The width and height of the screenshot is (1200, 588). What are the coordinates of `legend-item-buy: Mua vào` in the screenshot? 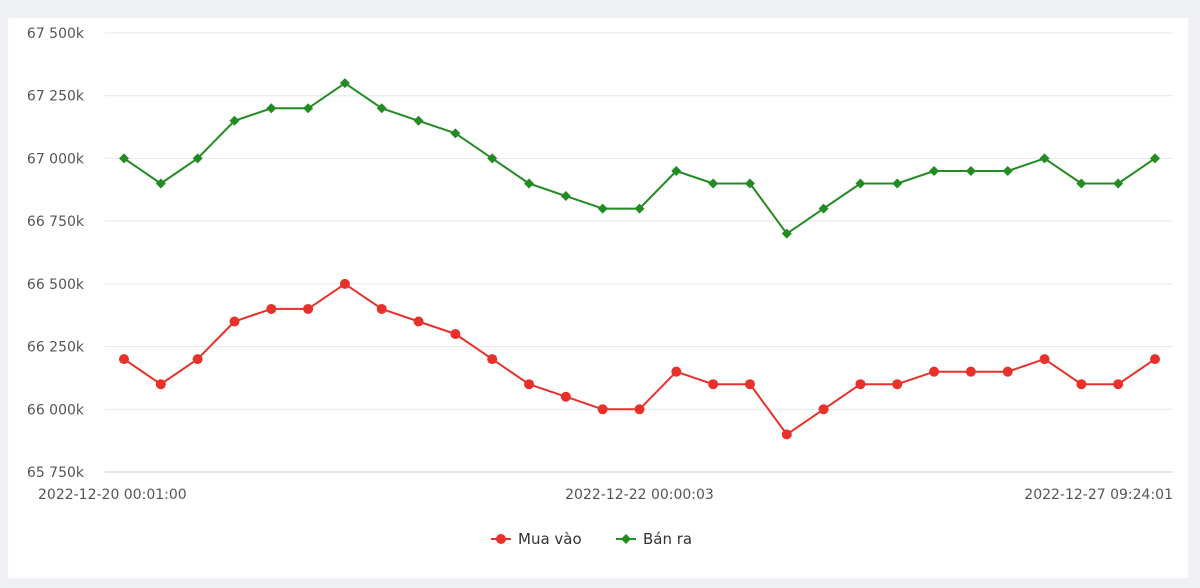 It's located at (536, 539).